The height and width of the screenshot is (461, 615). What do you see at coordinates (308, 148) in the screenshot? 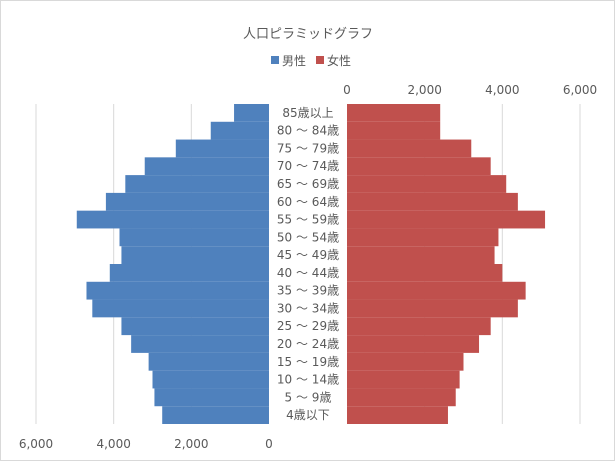
I see `category-label: 75 ～ 79歳` at bounding box center [308, 148].